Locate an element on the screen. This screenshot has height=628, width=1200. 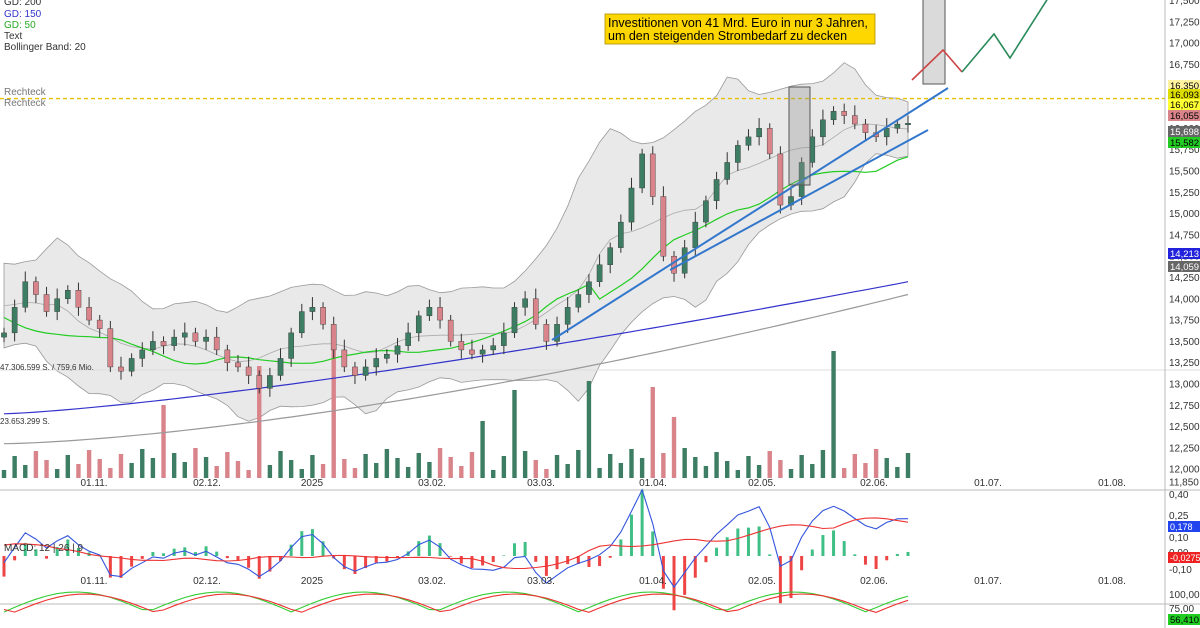
stochastic-k-line is located at coordinates (456, 602).